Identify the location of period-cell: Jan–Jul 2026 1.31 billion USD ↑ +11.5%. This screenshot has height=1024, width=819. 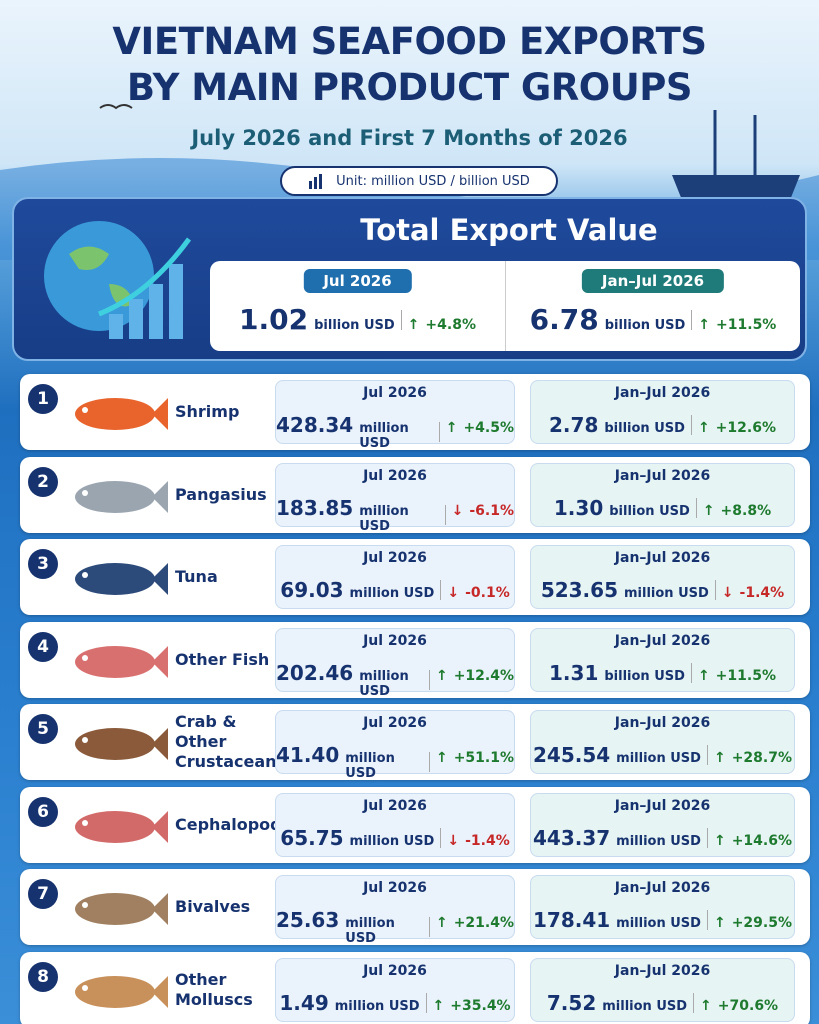
(662, 659).